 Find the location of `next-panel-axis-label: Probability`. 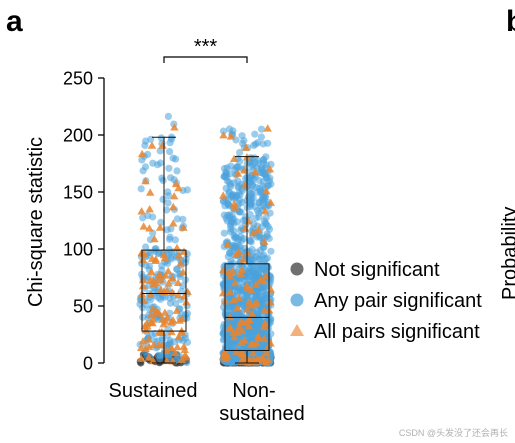

next-panel-axis-label: Probability is located at coordinates (507, 253).